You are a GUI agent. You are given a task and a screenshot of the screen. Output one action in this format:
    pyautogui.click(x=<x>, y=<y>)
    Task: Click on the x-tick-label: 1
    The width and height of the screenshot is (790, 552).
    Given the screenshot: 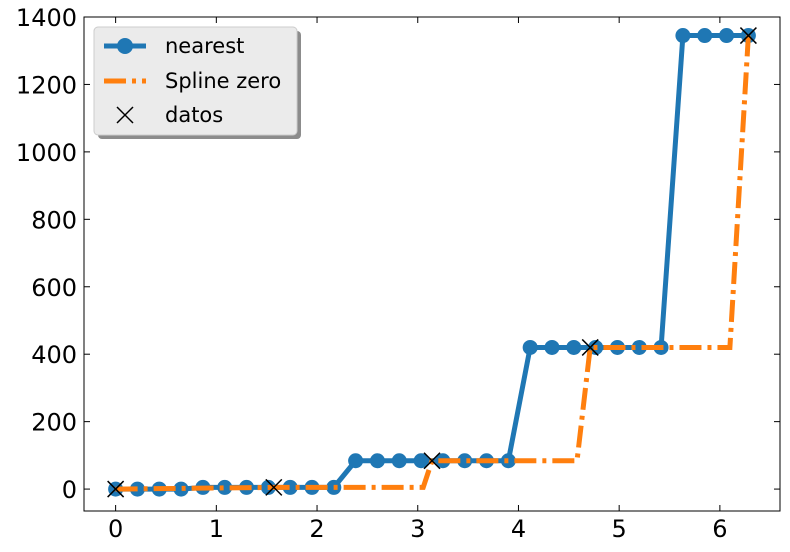 What is the action you would take?
    pyautogui.click(x=216, y=529)
    